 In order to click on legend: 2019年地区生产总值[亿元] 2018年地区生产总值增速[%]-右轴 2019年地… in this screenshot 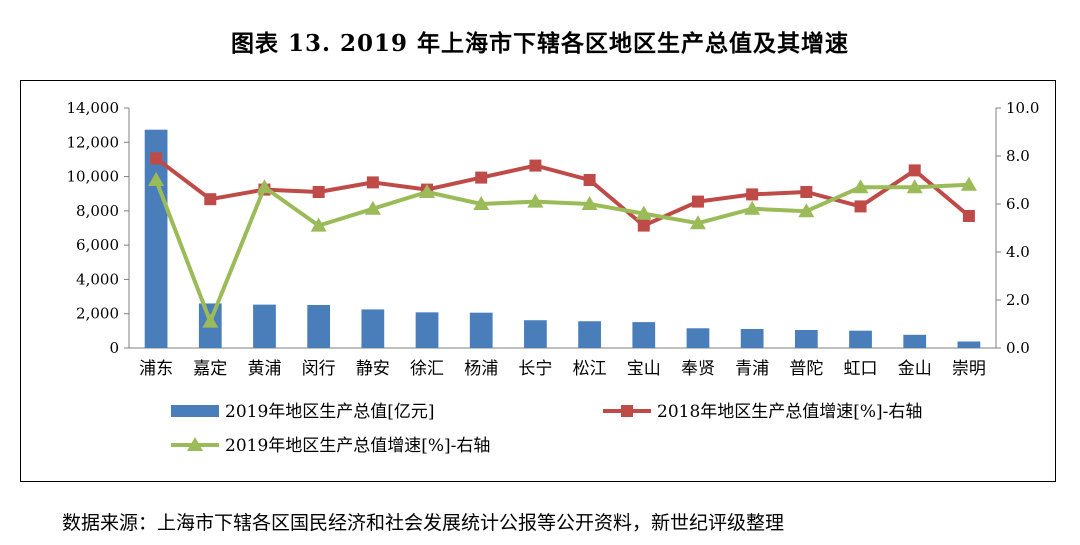, I will do `click(546, 429)`.